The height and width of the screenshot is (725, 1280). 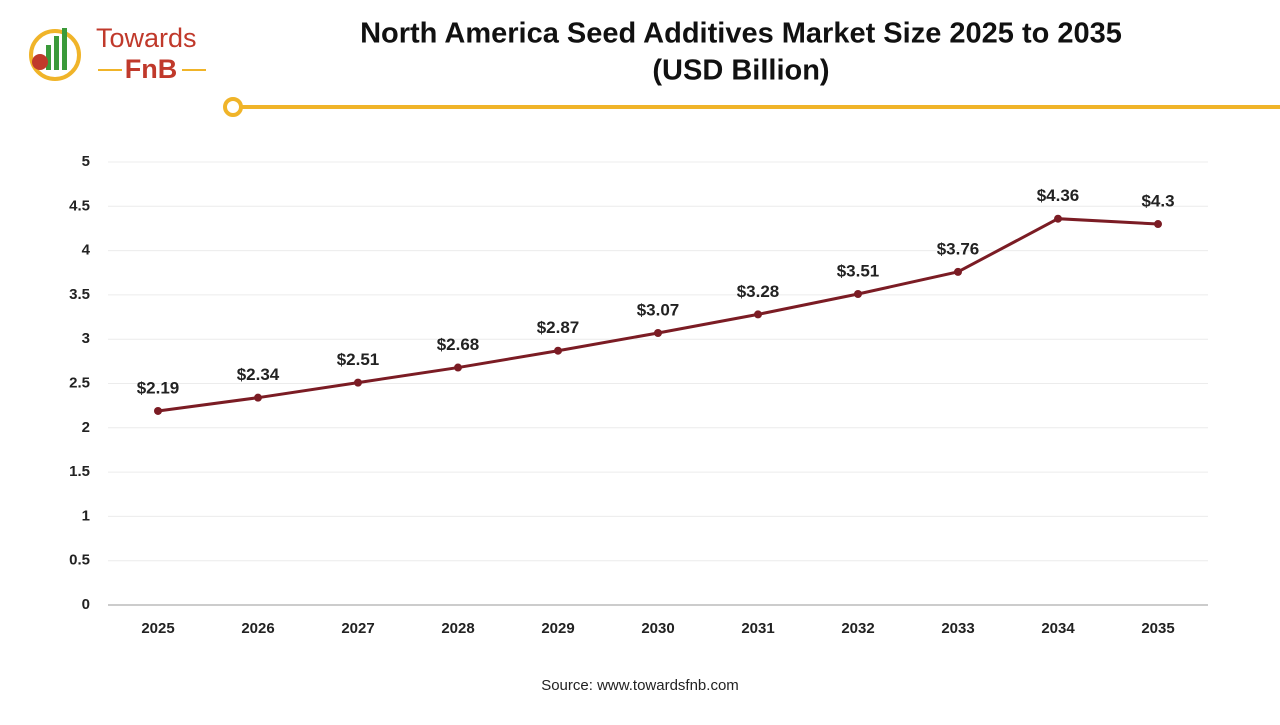 I want to click on value-label: $4.36, so click(x=1058, y=195).